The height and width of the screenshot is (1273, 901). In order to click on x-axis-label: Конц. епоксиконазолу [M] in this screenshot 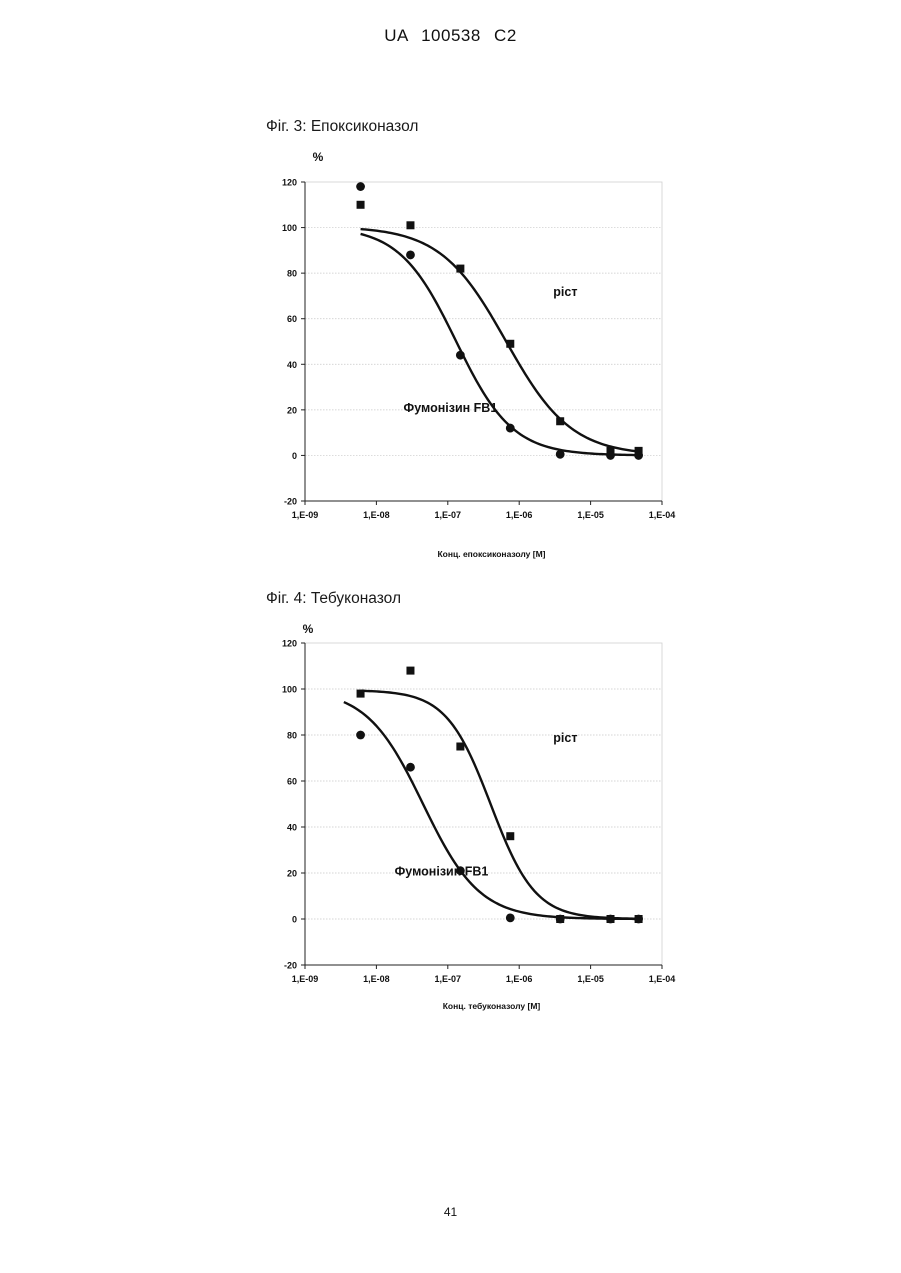, I will do `click(491, 554)`.